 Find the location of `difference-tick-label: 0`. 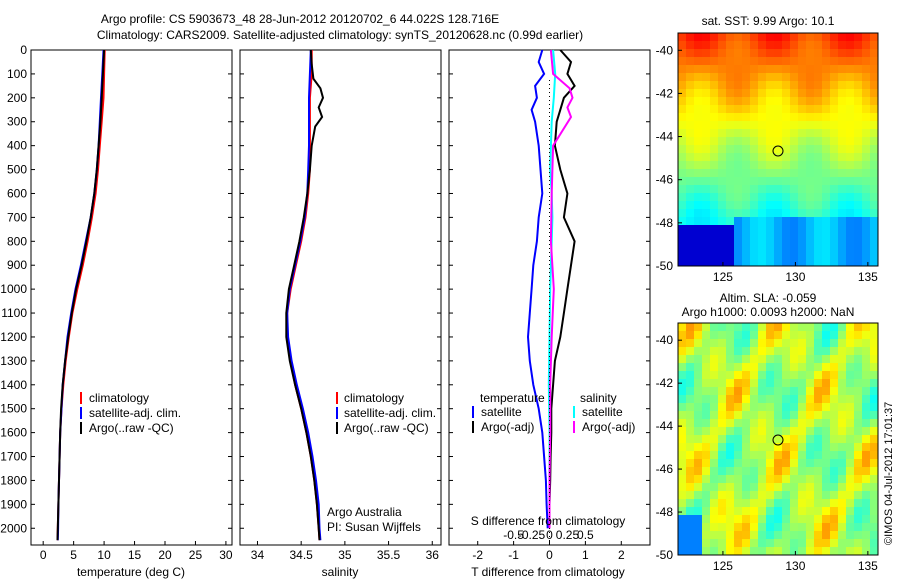

difference-tick-label: 0 is located at coordinates (549, 555).